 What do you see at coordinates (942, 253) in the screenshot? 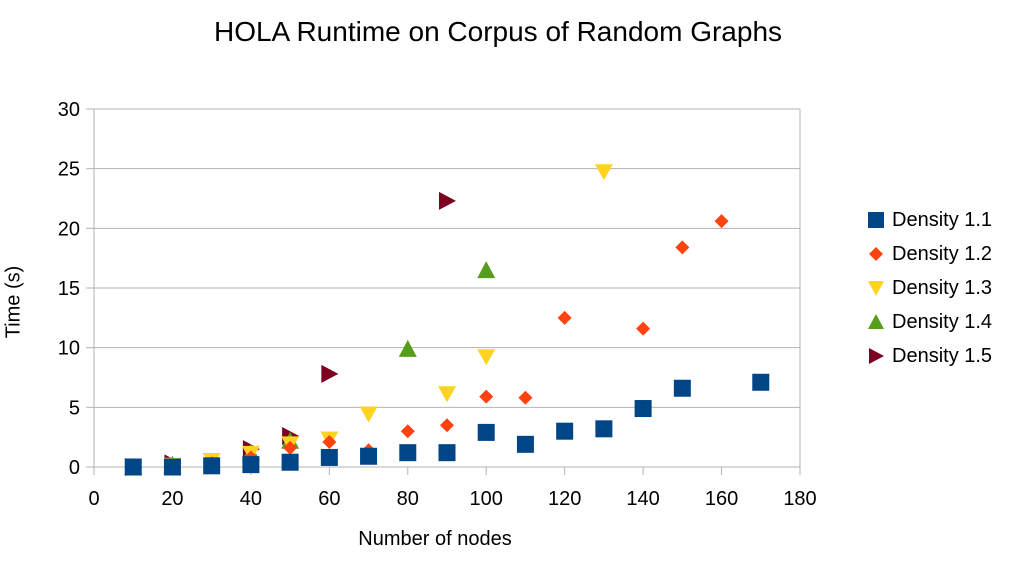
I see `legend-label-2: Density 1.2` at bounding box center [942, 253].